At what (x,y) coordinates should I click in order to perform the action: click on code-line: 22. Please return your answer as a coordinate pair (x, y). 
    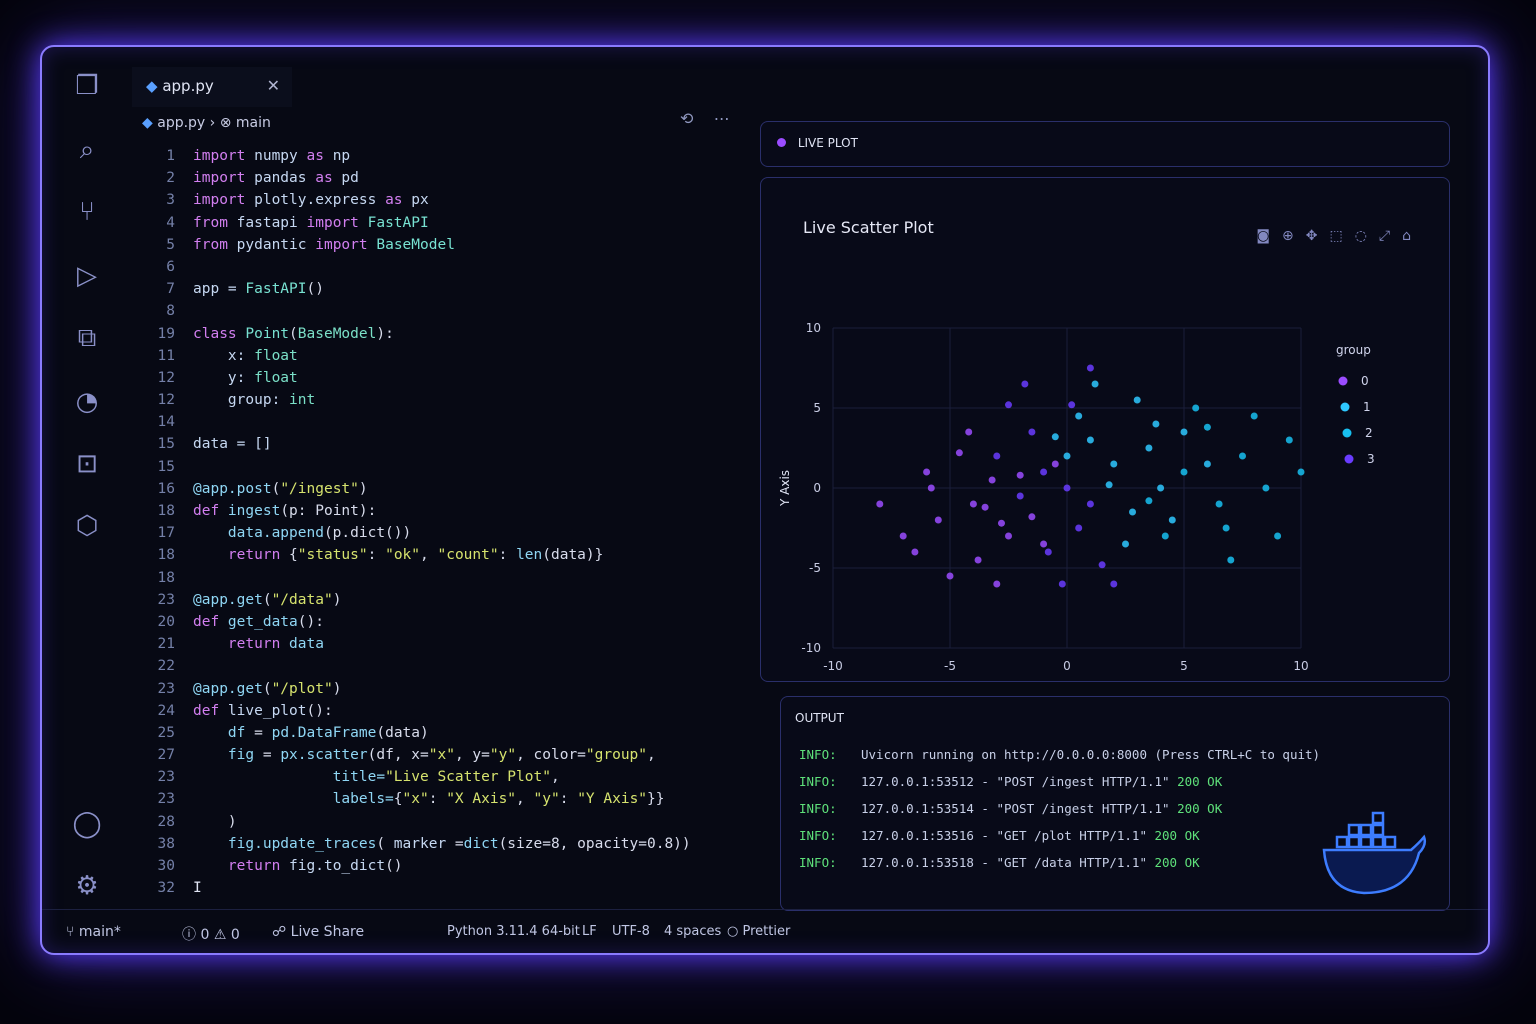
    Looking at the image, I should click on (447, 666).